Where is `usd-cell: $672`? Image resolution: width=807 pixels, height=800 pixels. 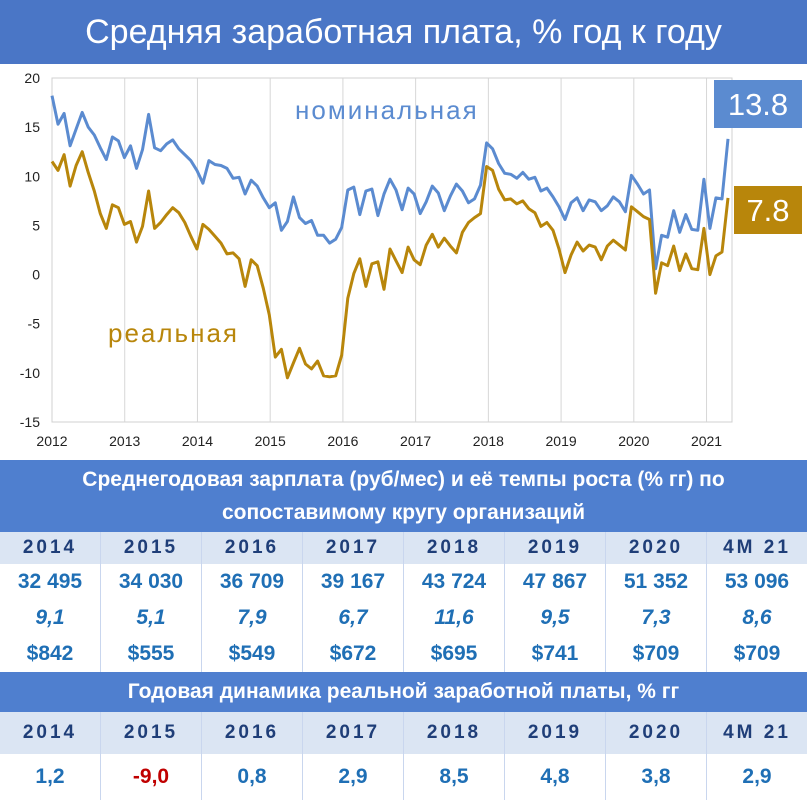
usd-cell: $672 is located at coordinates (353, 654).